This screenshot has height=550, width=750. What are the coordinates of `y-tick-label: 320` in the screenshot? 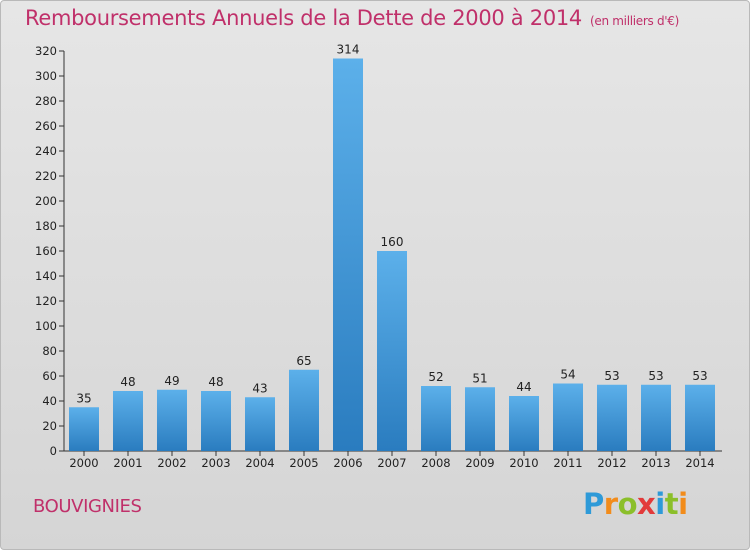 It's located at (46, 51).